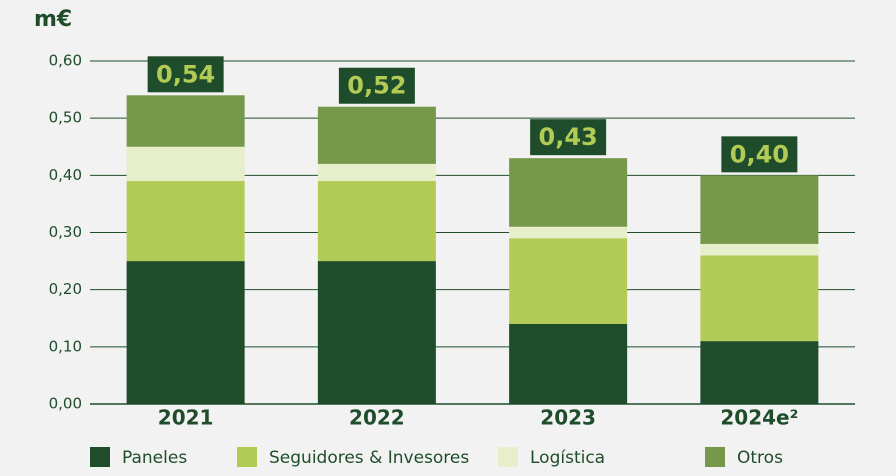 This screenshot has width=896, height=476. Describe the element at coordinates (65, 232) in the screenshot. I see `y-tick-label: 0,30` at that location.